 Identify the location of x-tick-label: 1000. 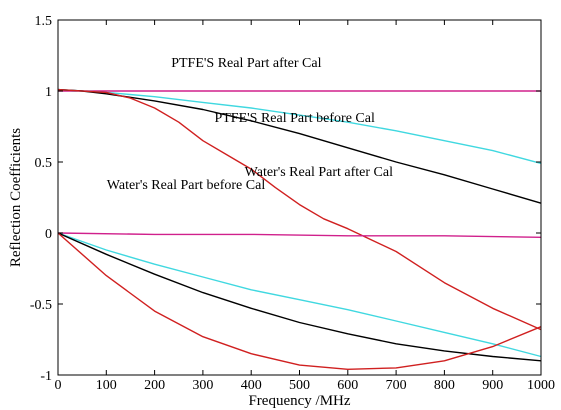
(541, 385).